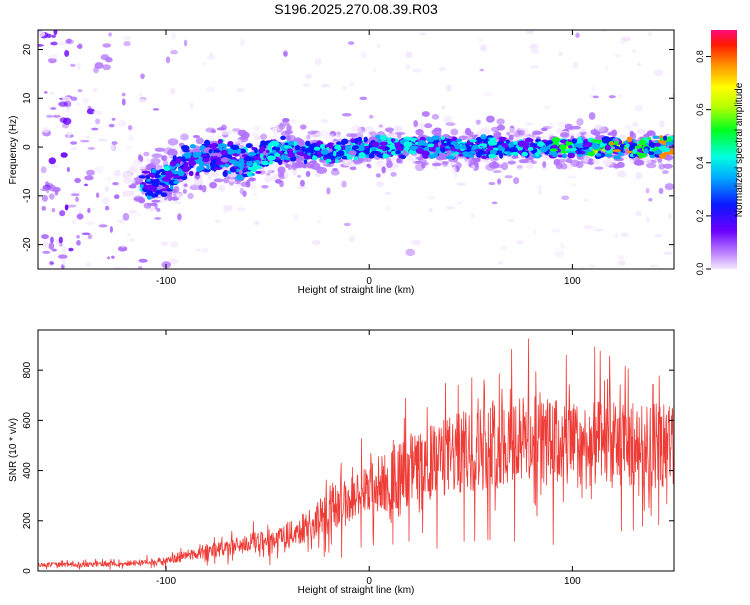 Image resolution: width=750 pixels, height=605 pixels. I want to click on colorbar-ticks: 0.0 0.2 0.4 0.6 0.8, so click(703, 162).